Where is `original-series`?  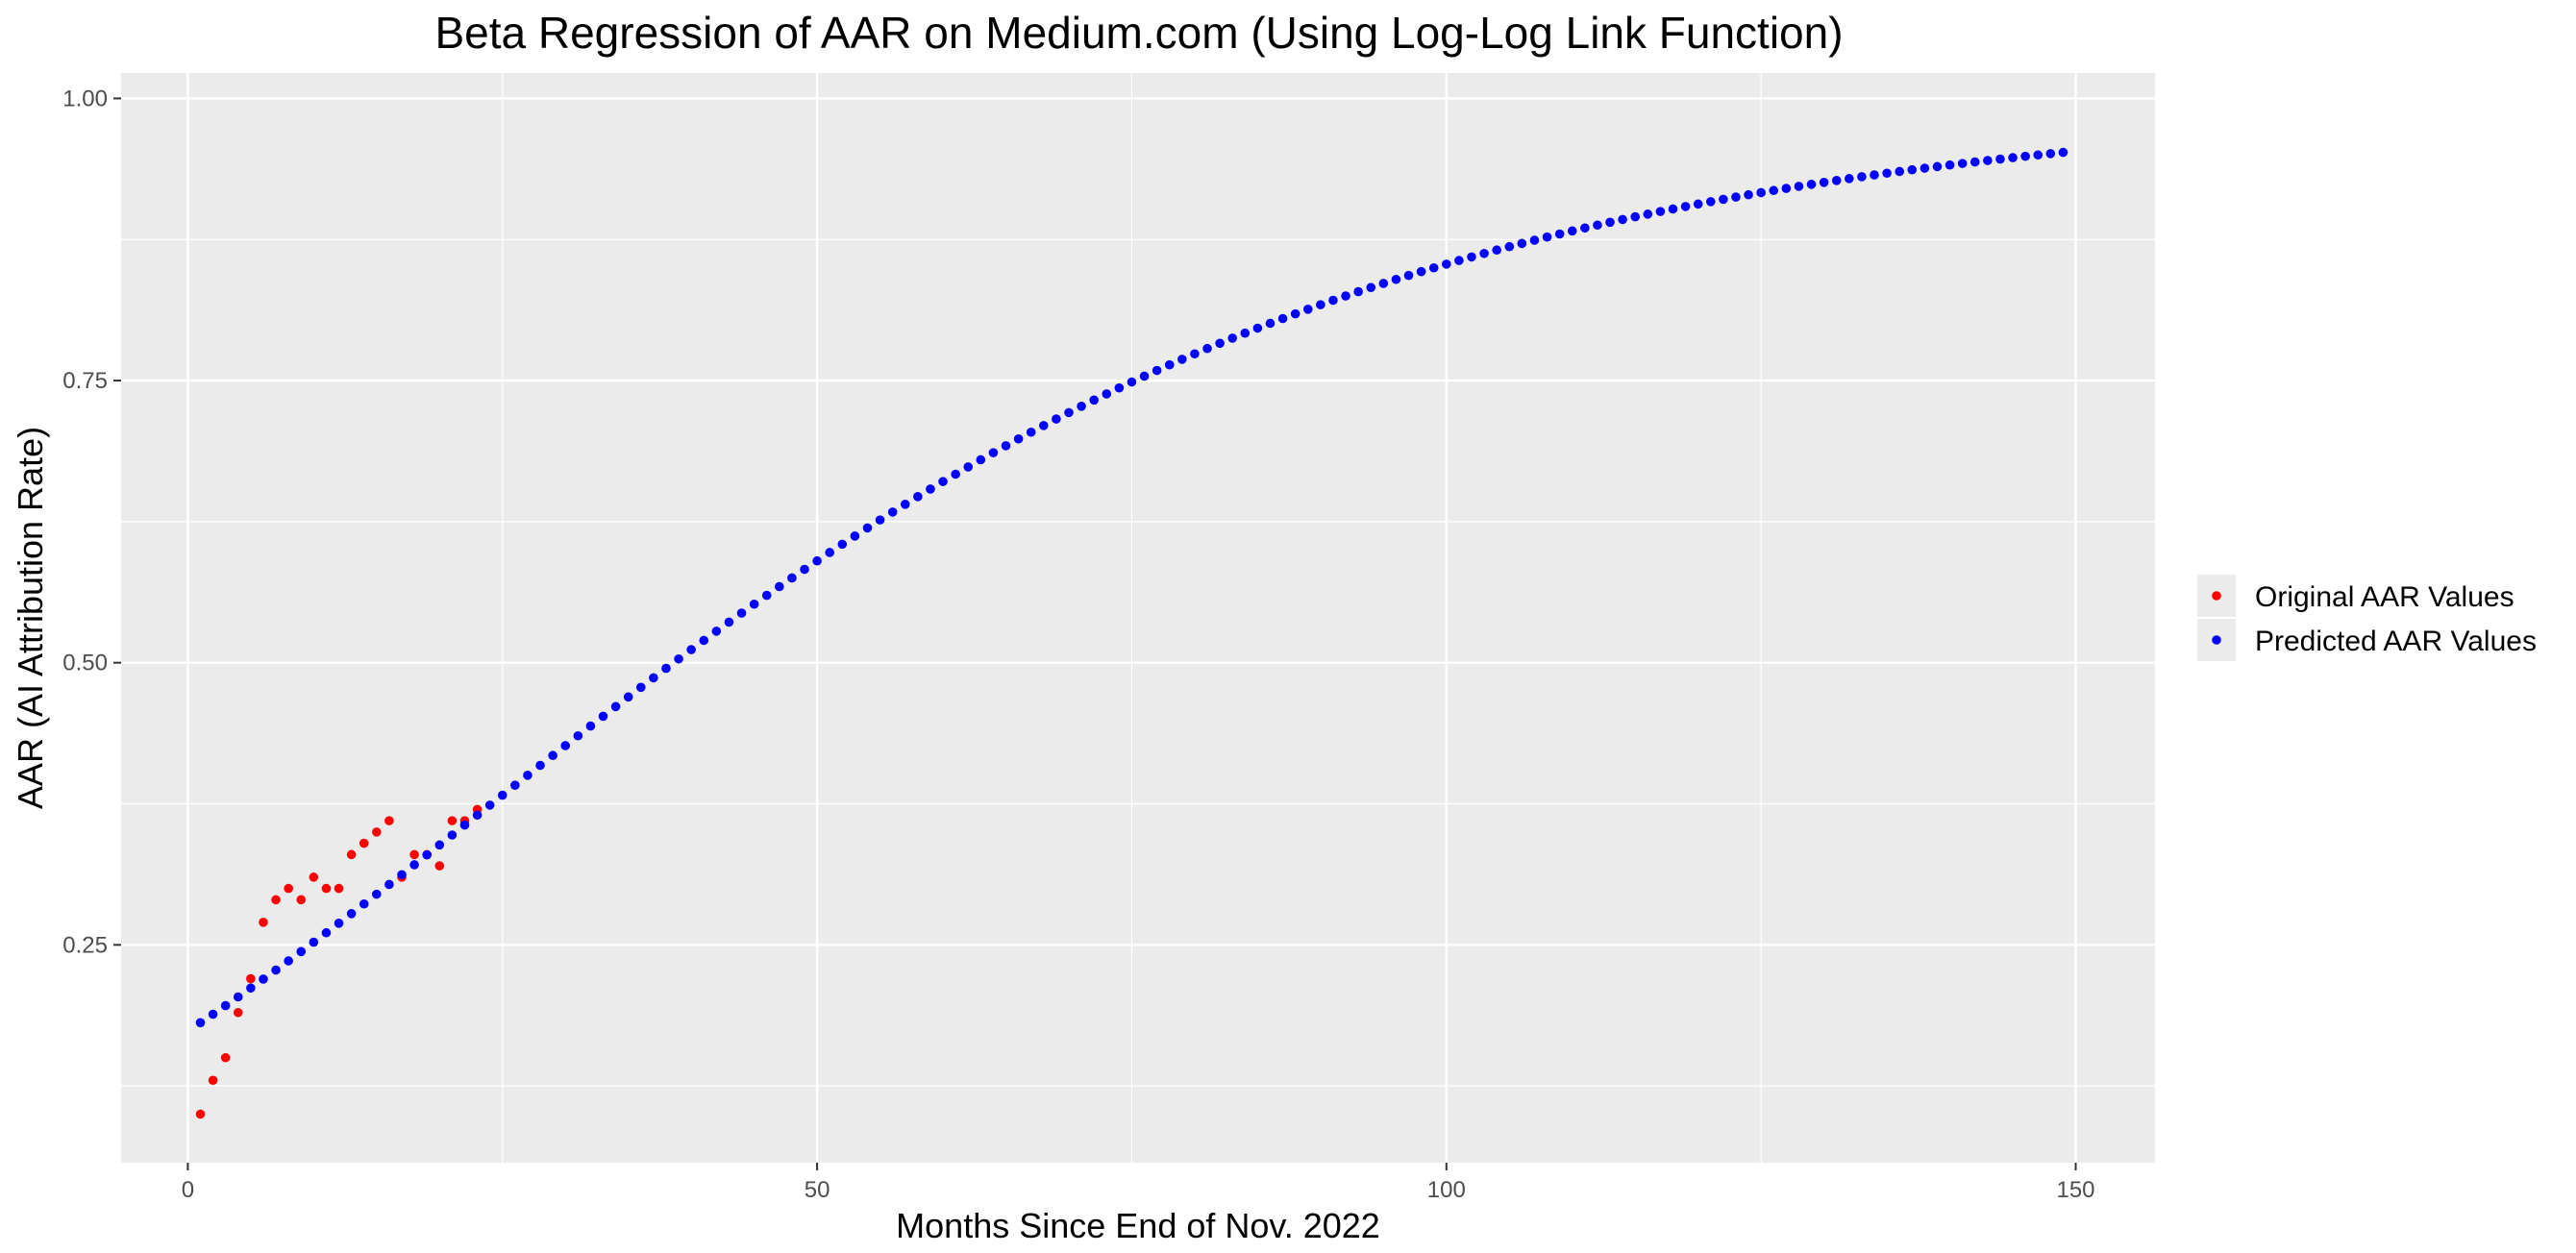 original-series is located at coordinates (339, 961).